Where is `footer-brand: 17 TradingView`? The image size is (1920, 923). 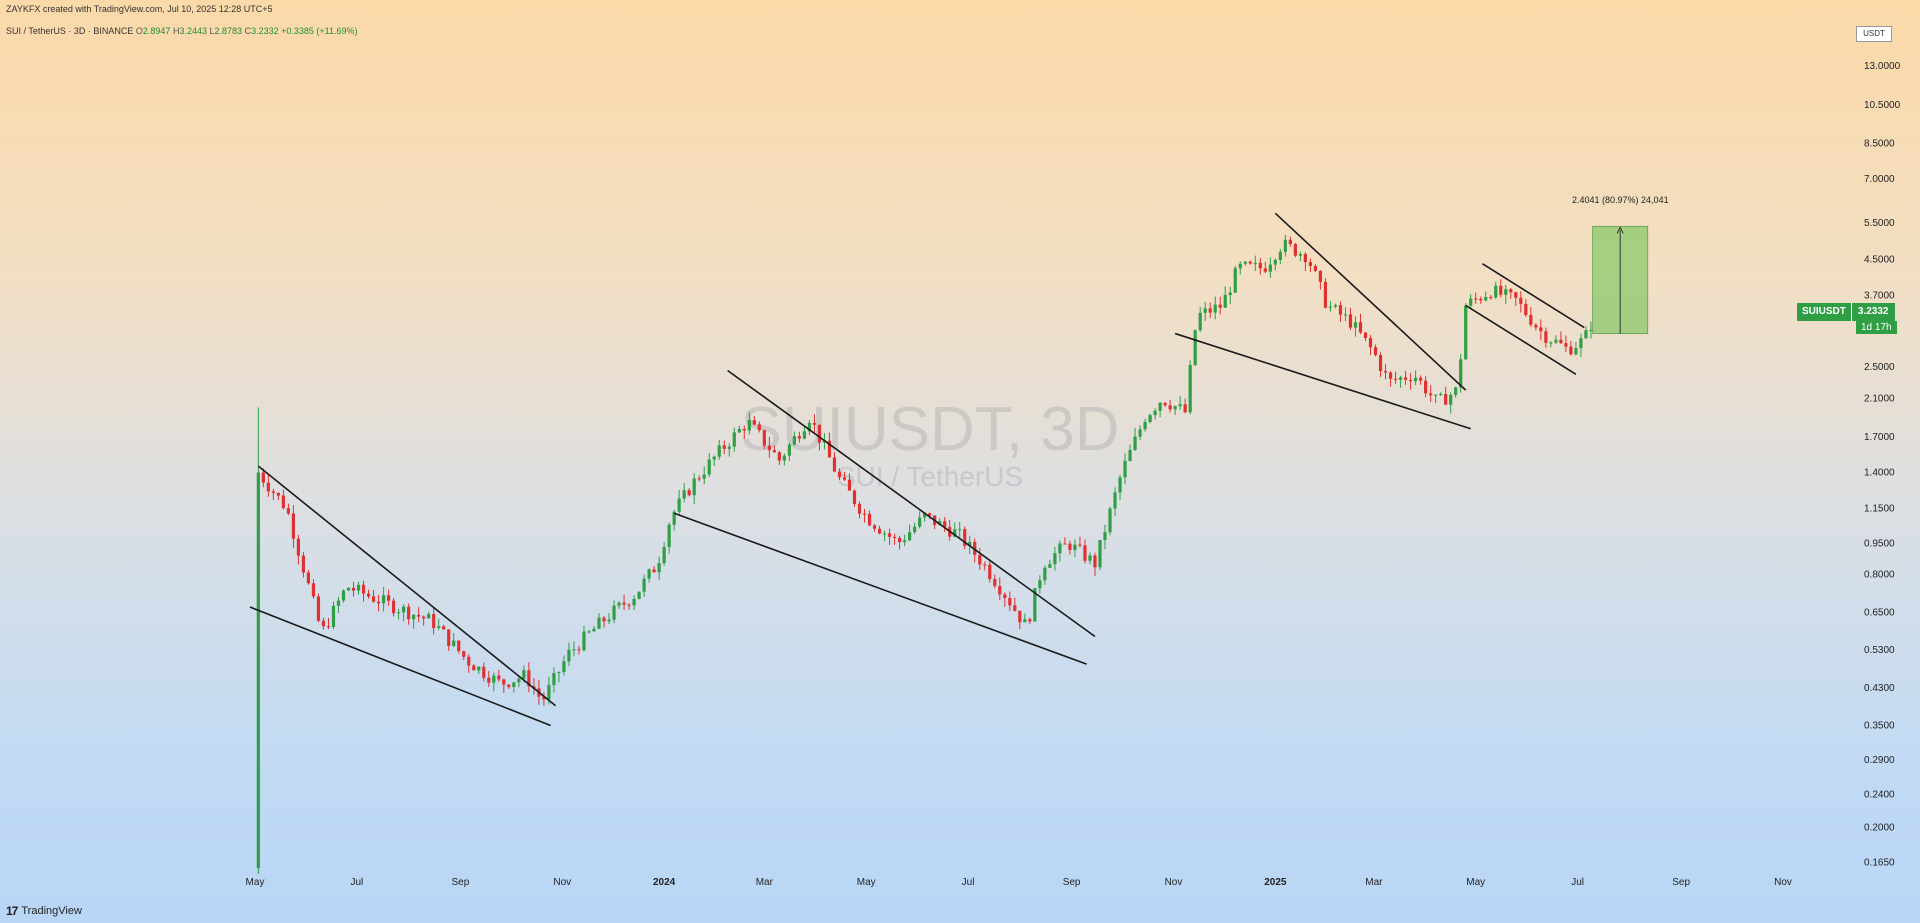
footer-brand: 17 TradingView is located at coordinates (44, 911).